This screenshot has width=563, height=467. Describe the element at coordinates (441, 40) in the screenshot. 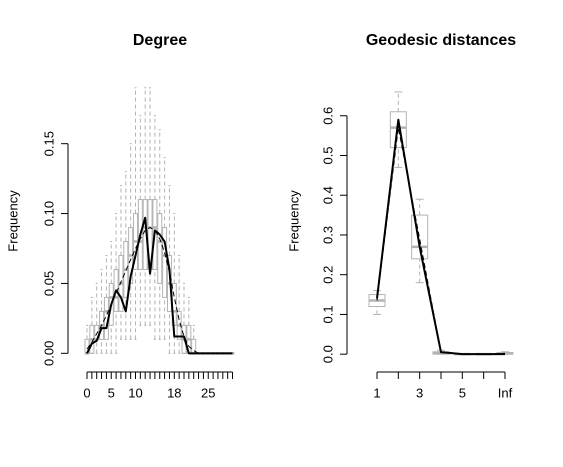

I see `chart-title: Geodesic distances` at that location.